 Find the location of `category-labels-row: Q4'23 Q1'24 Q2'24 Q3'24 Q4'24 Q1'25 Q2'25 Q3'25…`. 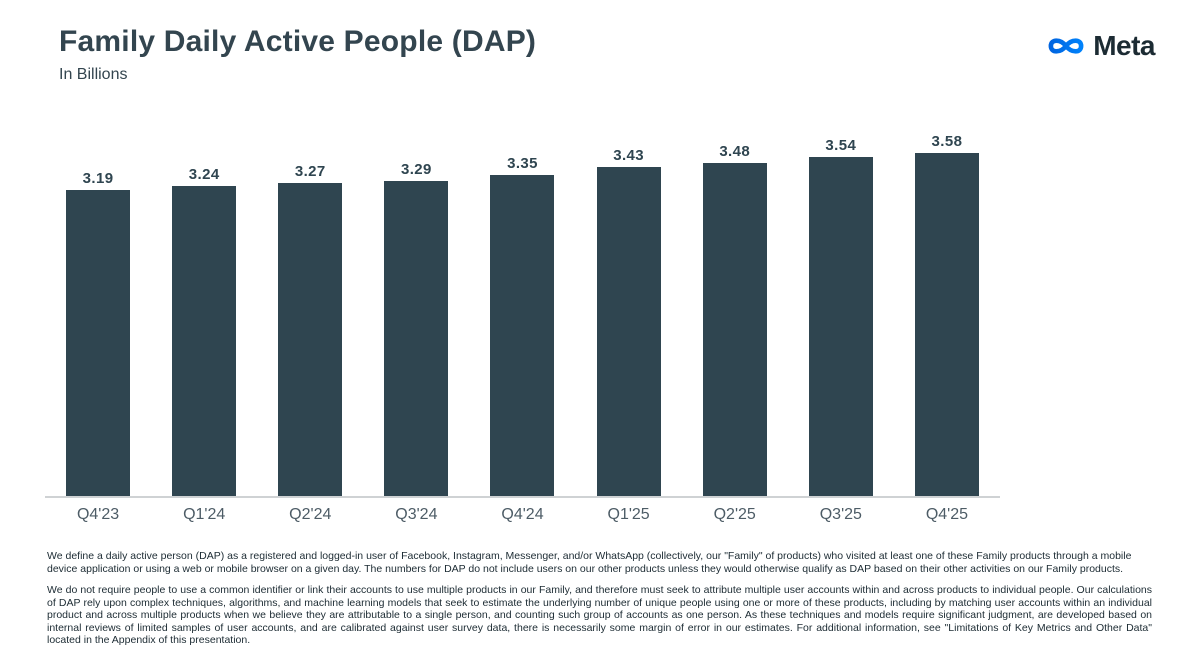

category-labels-row: Q4'23 Q1'24 Q2'24 Q3'24 Q4'24 Q1'25 Q2'25 Q3'25… is located at coordinates (522, 511).